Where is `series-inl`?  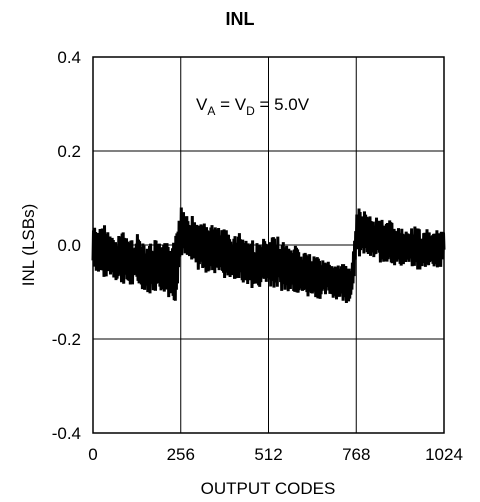 series-inl is located at coordinates (268, 255).